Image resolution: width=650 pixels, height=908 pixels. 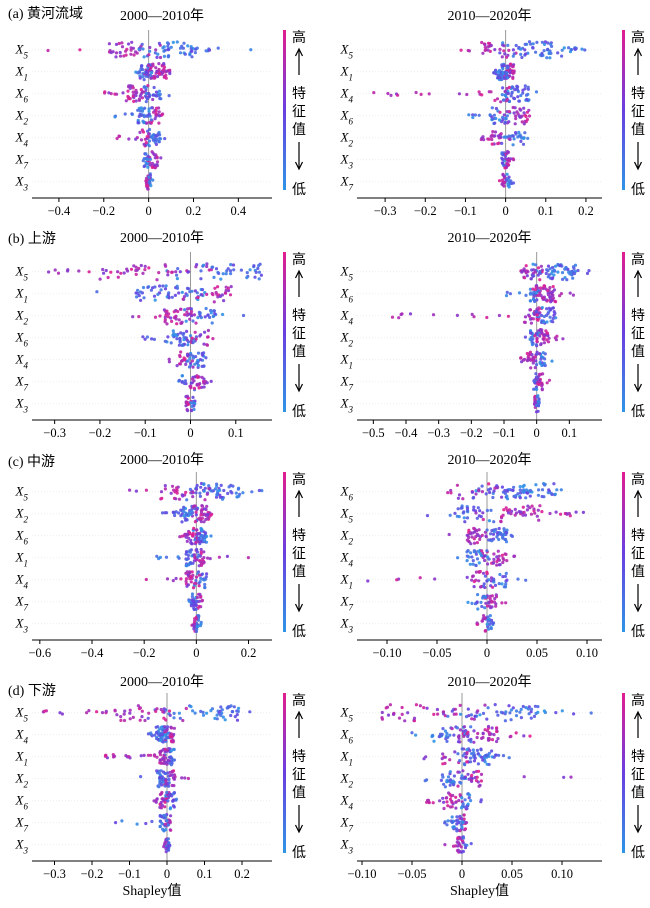 What do you see at coordinates (59, 211) in the screenshot?
I see `x-tick-label: −0.4` at bounding box center [59, 211].